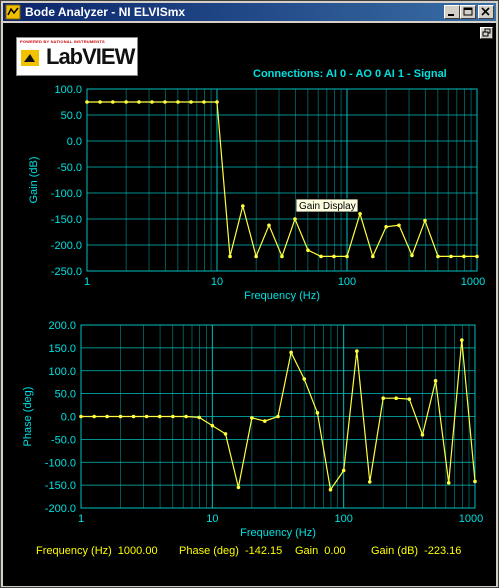 Image resolution: width=499 pixels, height=588 pixels. Describe the element at coordinates (28, 417) in the screenshot. I see `phase-y-axis-title: Phase (deg)` at that location.